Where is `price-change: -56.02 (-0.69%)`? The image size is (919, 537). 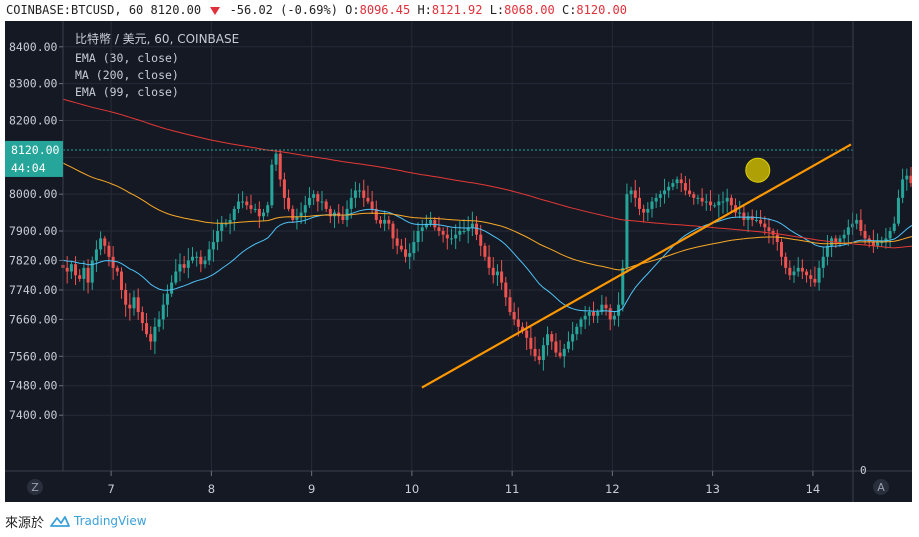
price-change: -56.02 (-0.69%) is located at coordinates (283, 10).